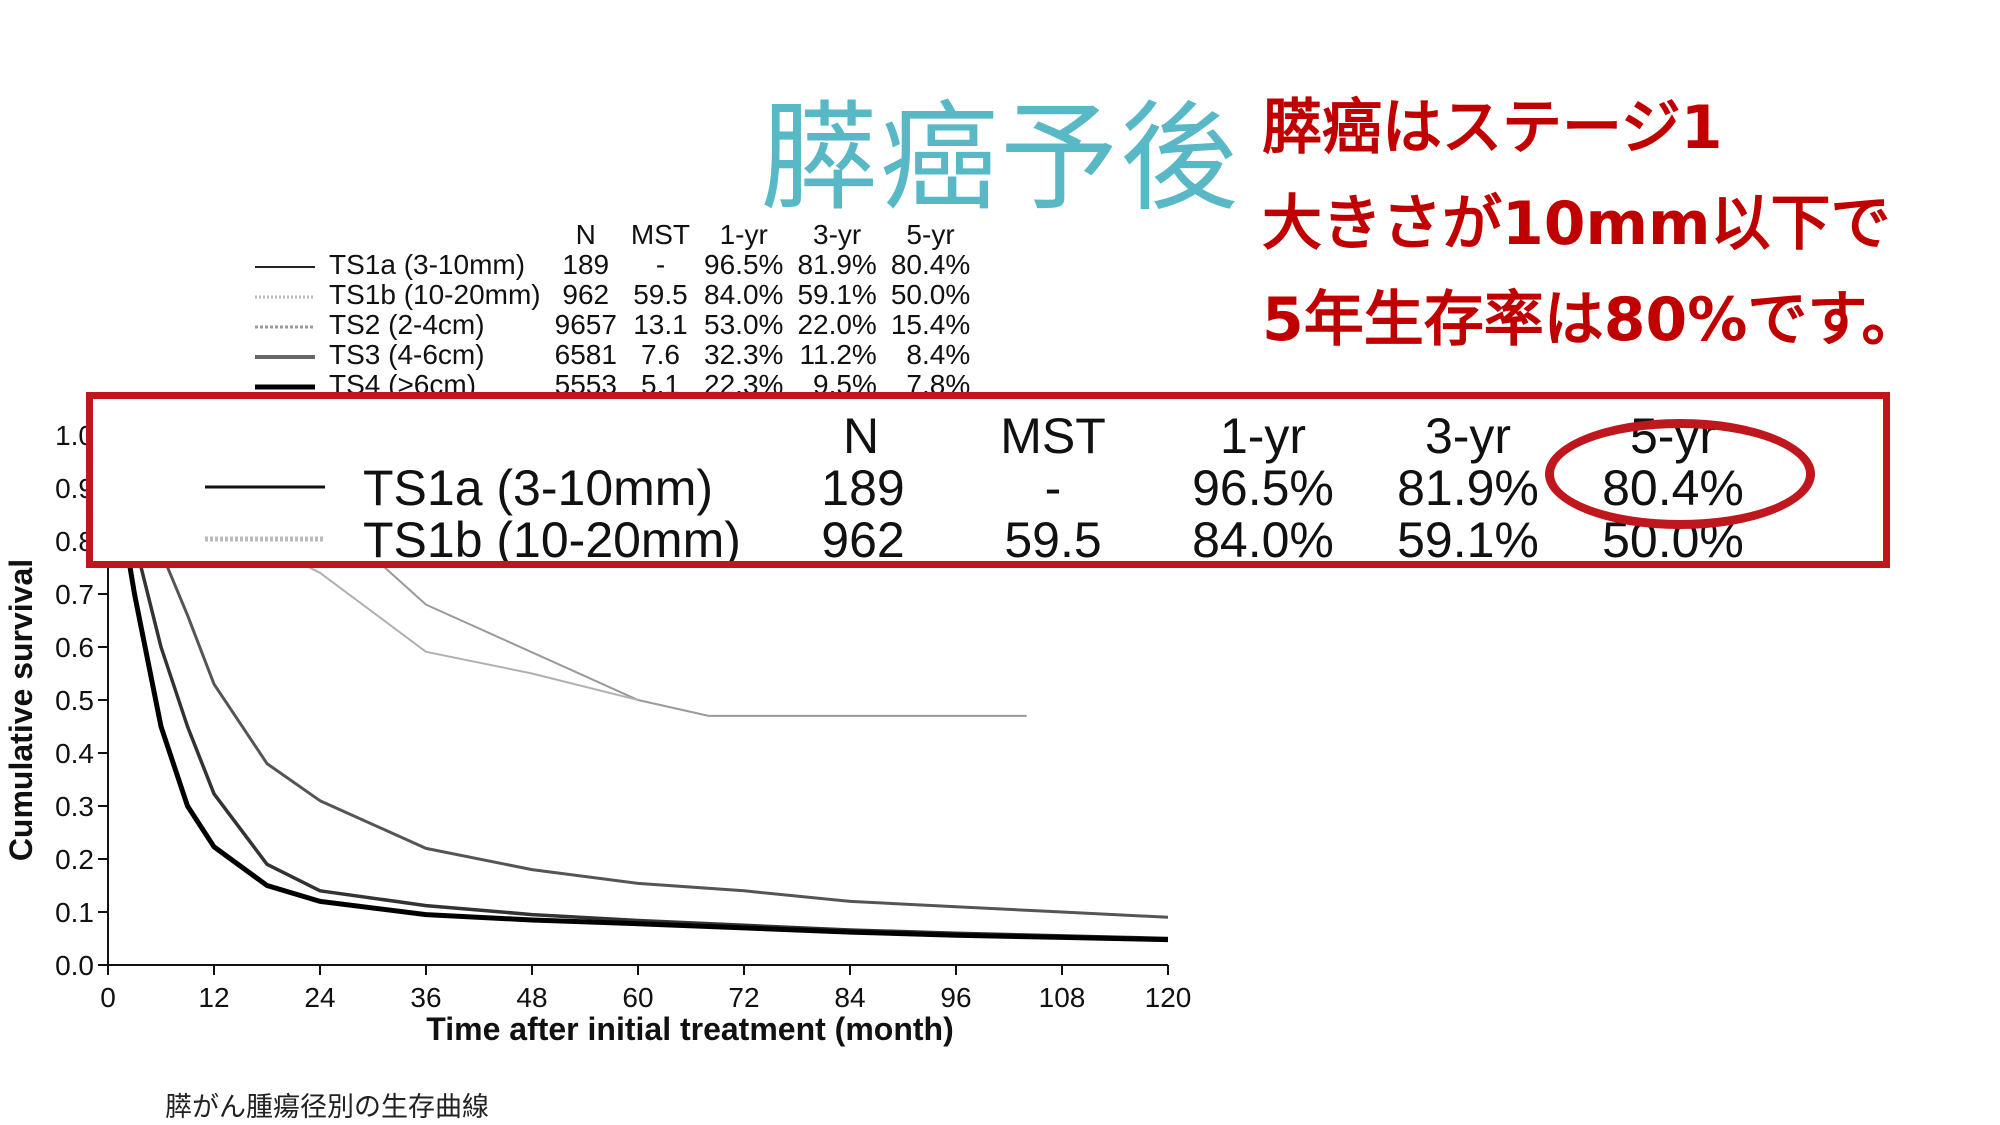  Describe the element at coordinates (619, 325) in the screenshot. I see `legend-row: TS2 (2-4cm) 9657 13.1 53.0% 22.0% 15.4%` at that location.